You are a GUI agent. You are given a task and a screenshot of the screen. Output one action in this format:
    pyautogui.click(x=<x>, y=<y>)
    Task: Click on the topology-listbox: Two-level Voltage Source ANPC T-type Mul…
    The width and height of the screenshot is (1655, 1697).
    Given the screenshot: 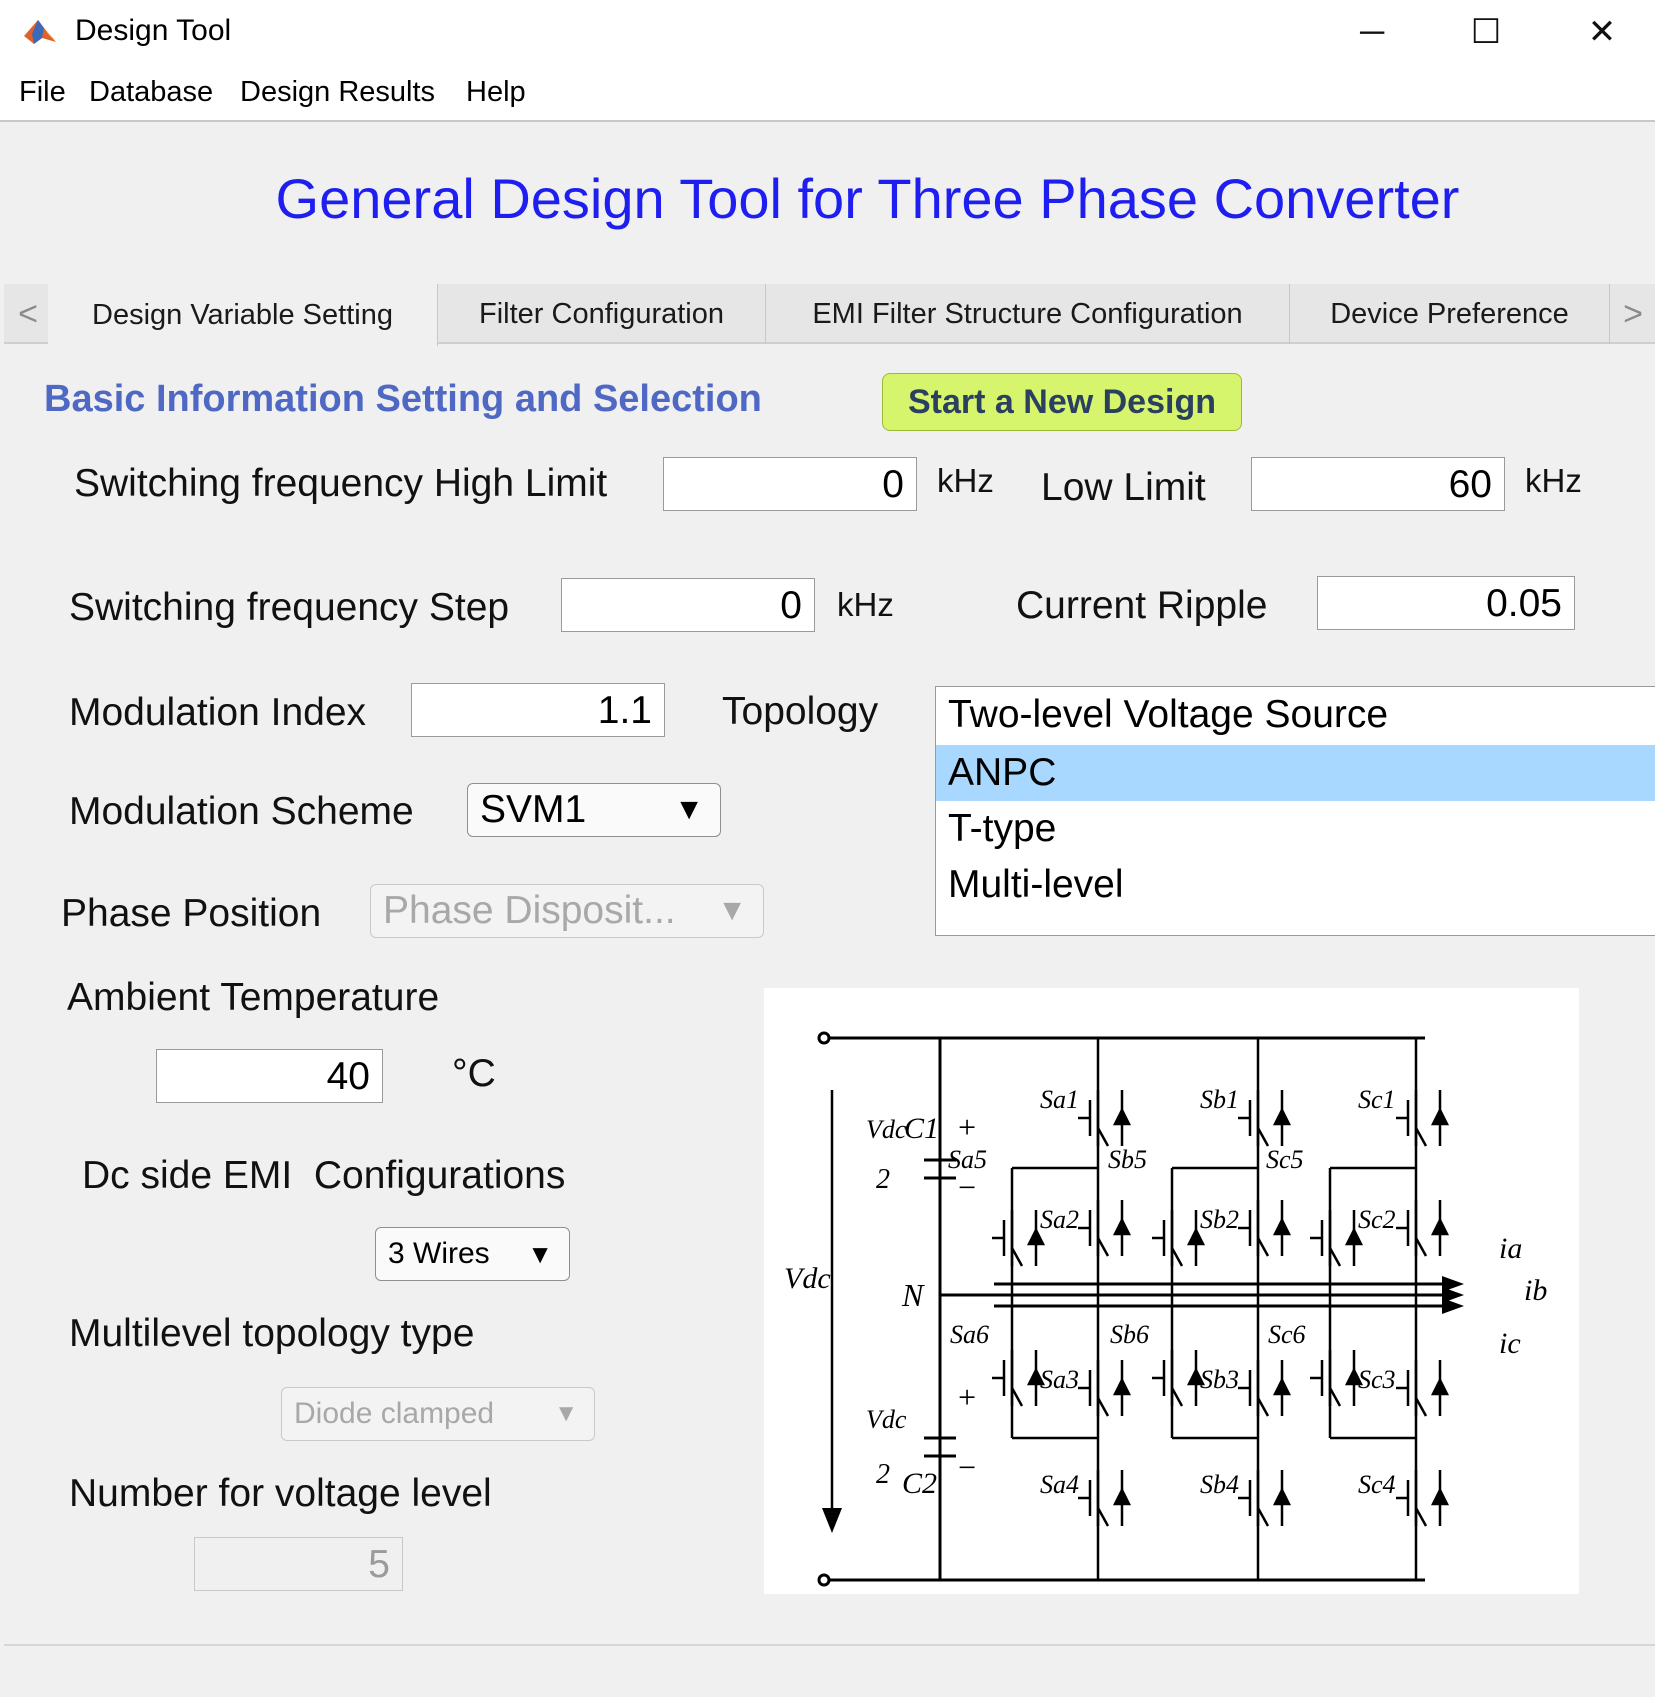 What is the action you would take?
    pyautogui.click(x=1295, y=811)
    